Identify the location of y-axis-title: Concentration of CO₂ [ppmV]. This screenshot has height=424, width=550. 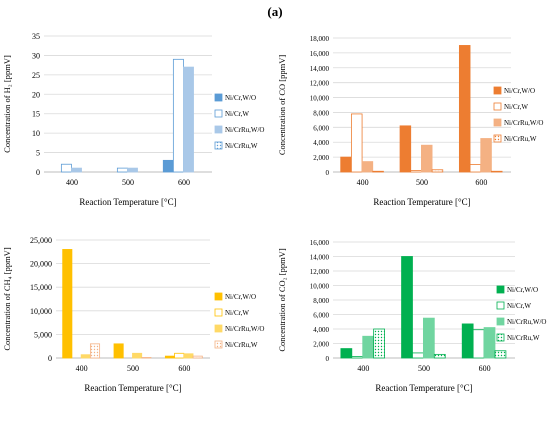
(282, 299).